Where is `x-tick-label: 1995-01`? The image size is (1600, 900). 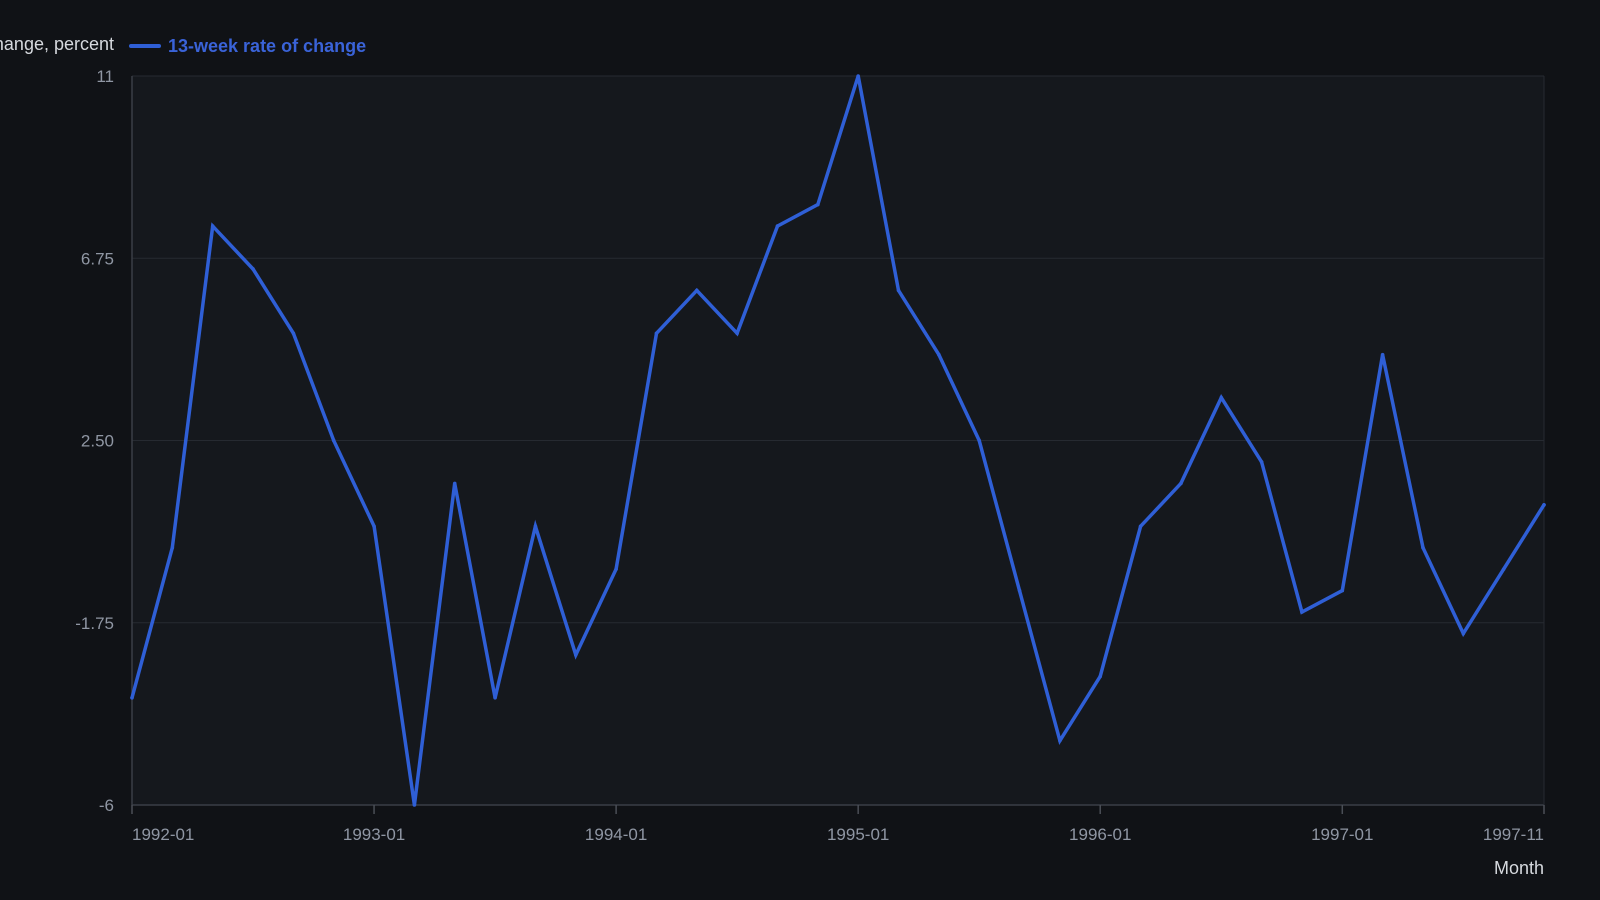
x-tick-label: 1995-01 is located at coordinates (858, 834).